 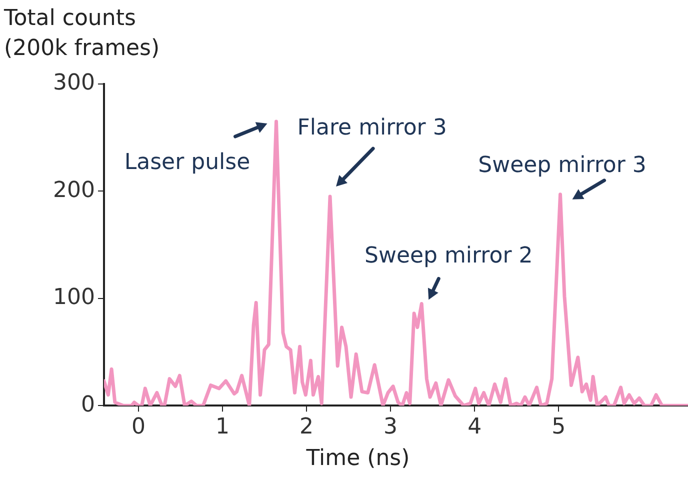 I want to click on x-axis-title: Time (ns), so click(x=358, y=458).